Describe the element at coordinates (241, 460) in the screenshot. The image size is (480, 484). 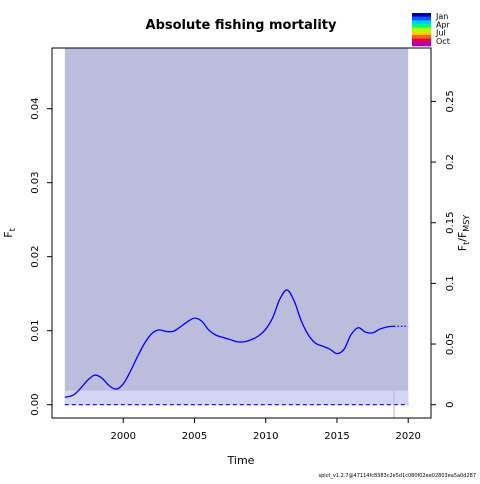
I see `x-axis-label: Time` at that location.